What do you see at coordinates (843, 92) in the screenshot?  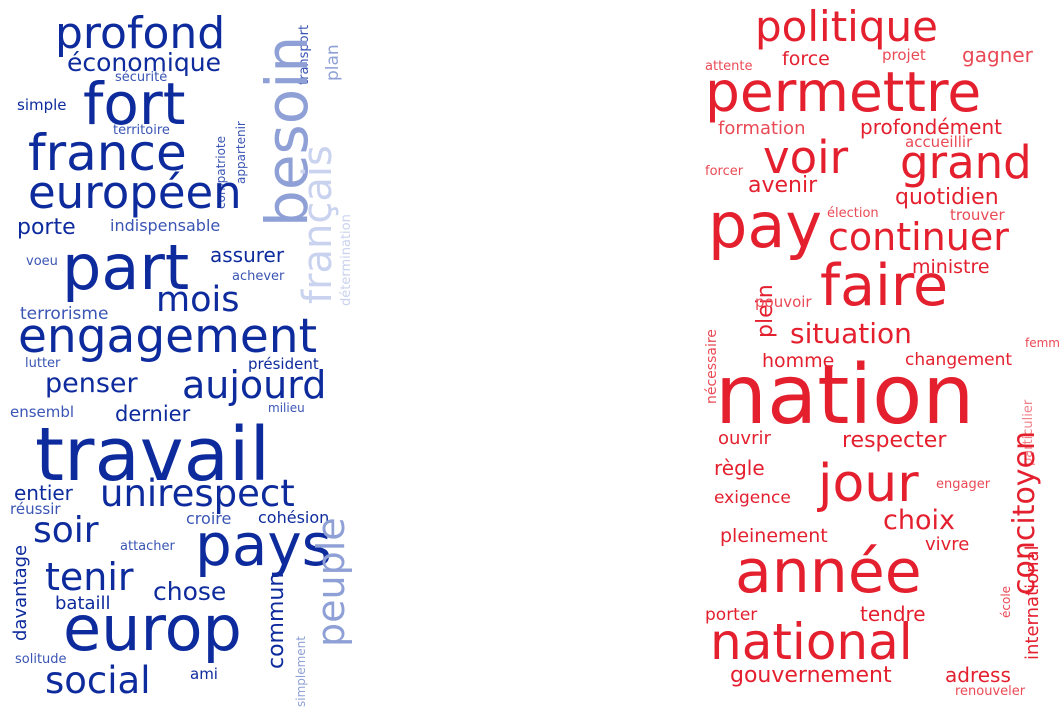 I see `right-word-permettre: permettre` at bounding box center [843, 92].